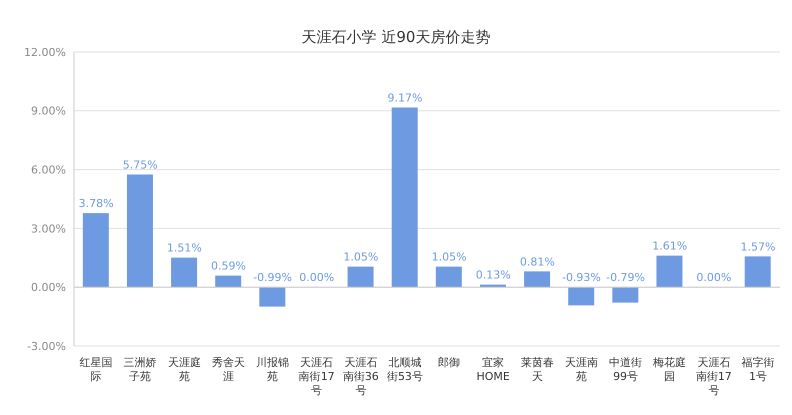 The width and height of the screenshot is (792, 415). I want to click on x-tick-label: 北顺城街53号, so click(404, 369).